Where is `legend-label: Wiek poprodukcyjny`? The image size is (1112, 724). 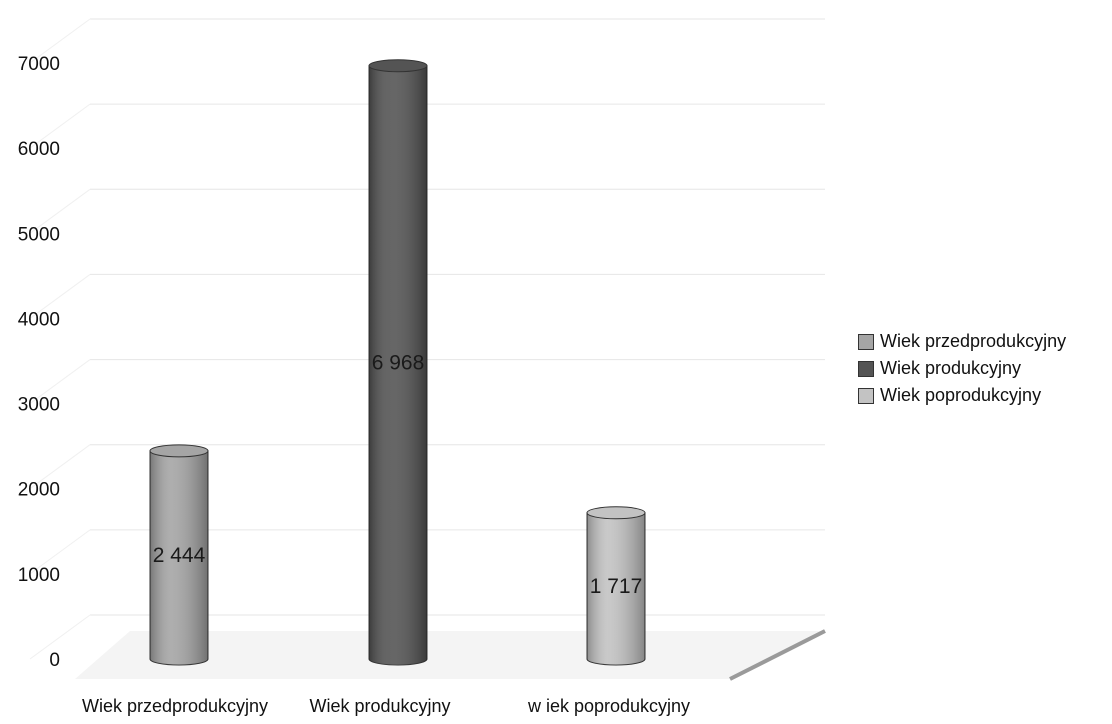 legend-label: Wiek poprodukcyjny is located at coordinates (961, 395).